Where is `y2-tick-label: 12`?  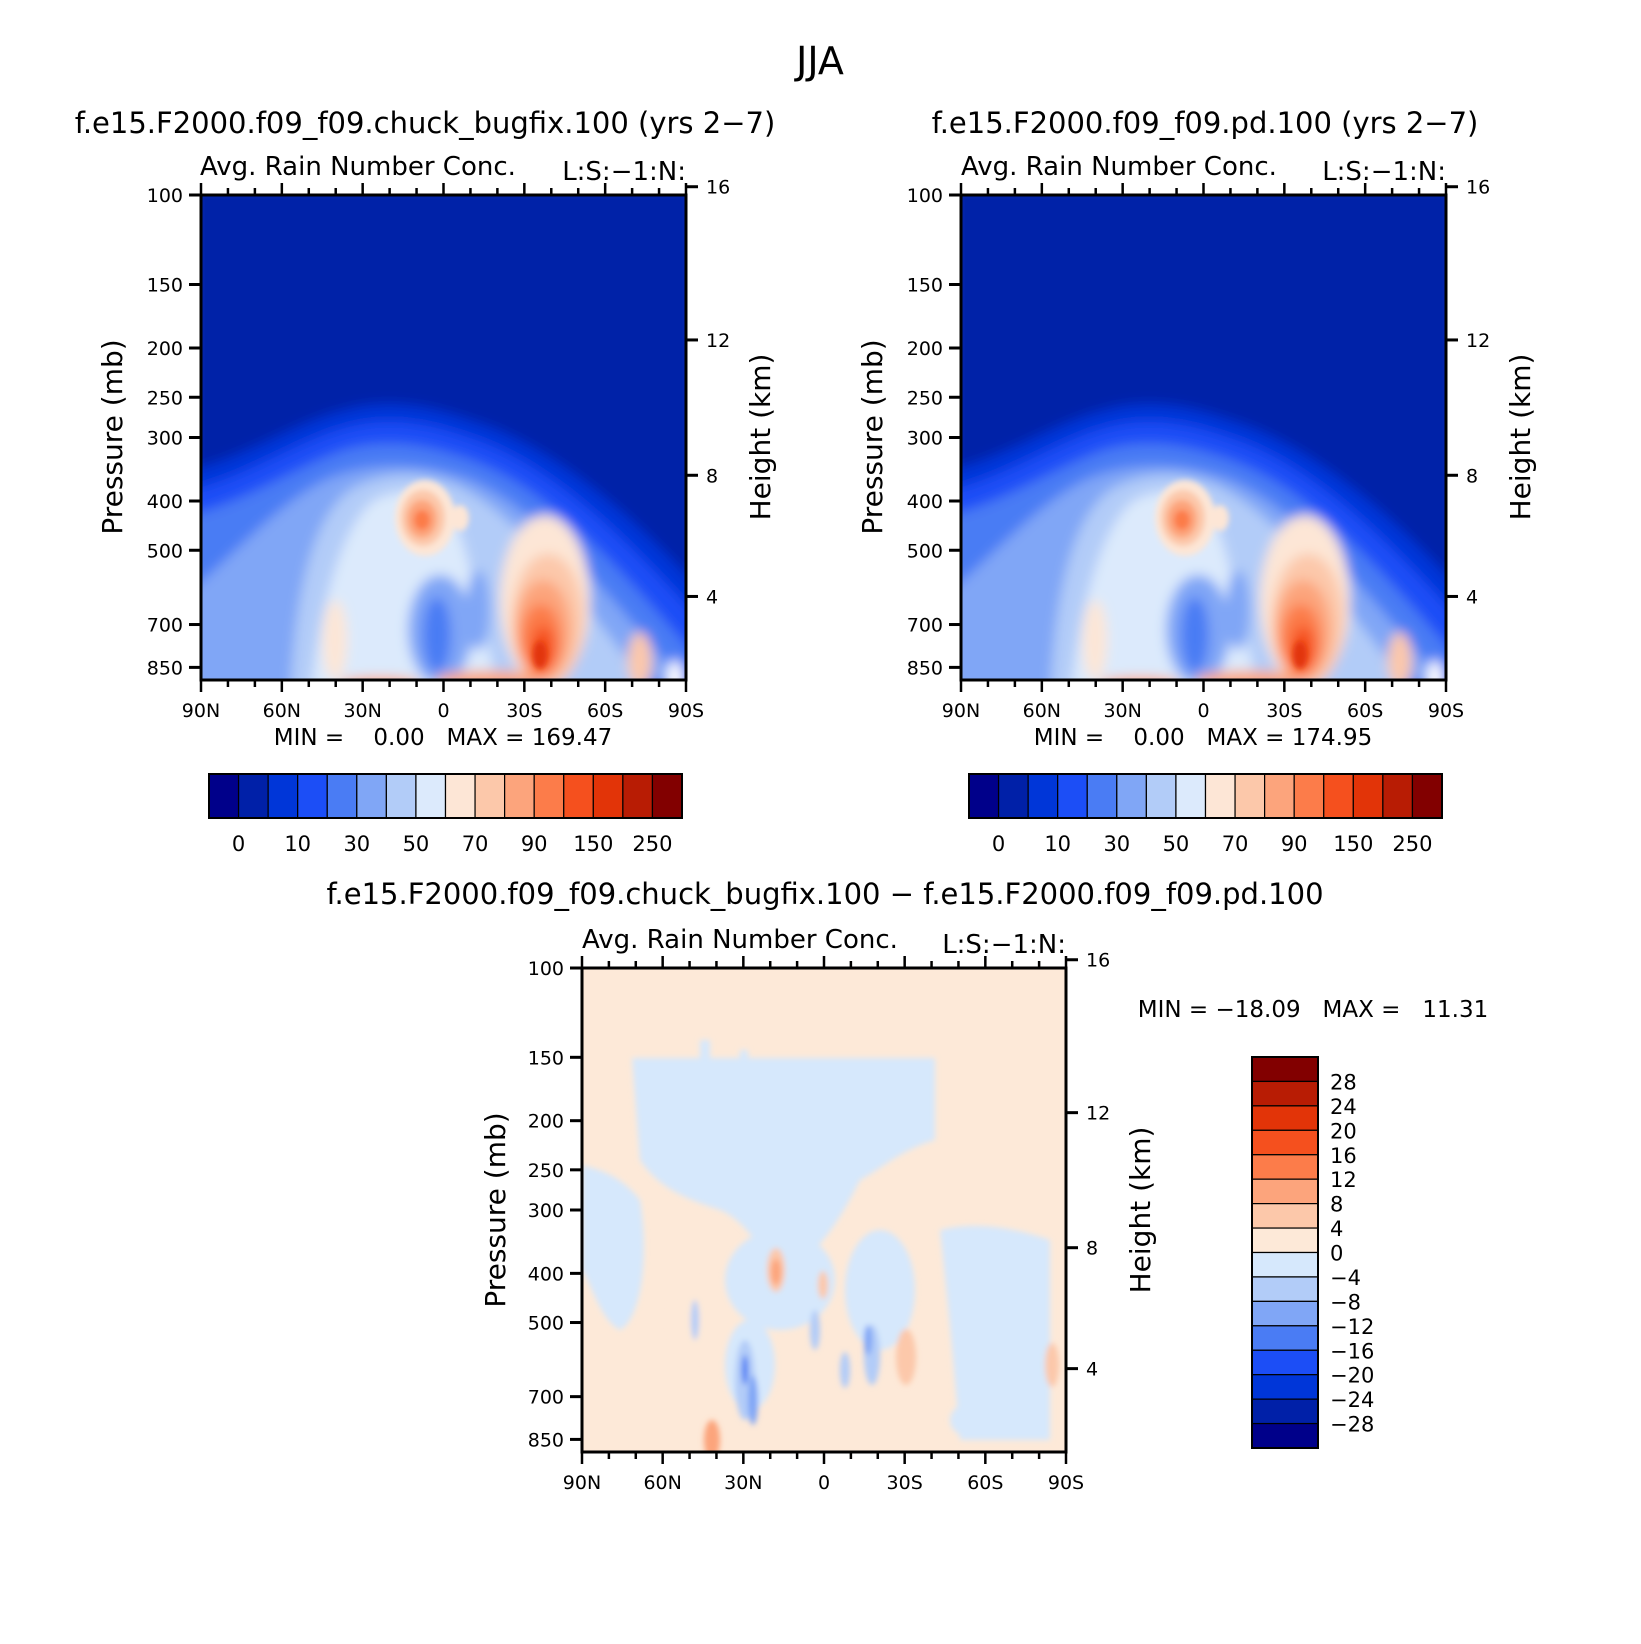 y2-tick-label: 12 is located at coordinates (1098, 1114).